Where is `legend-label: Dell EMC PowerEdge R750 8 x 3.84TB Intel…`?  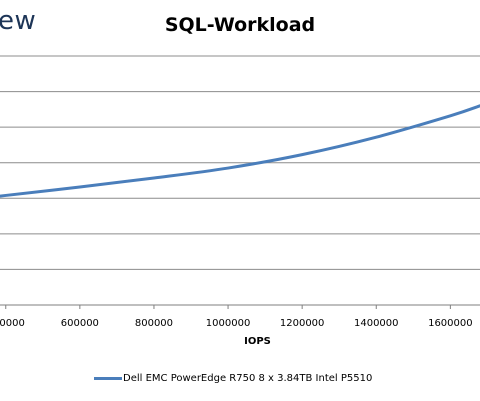
legend-label: Dell EMC PowerEdge R750 8 x 3.84TB Intel… is located at coordinates (248, 378).